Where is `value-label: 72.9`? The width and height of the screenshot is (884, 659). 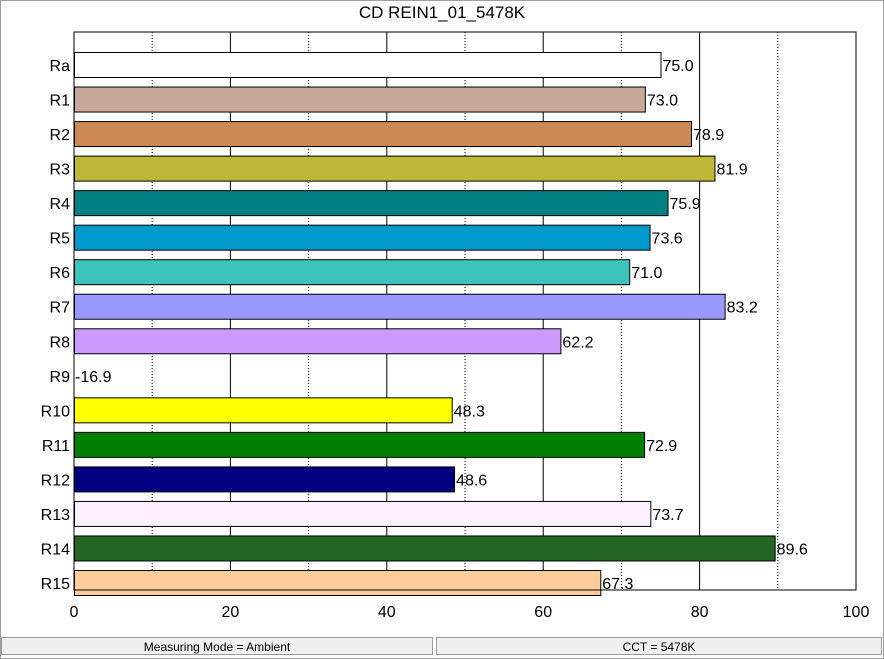
value-label: 72.9 is located at coordinates (661, 446).